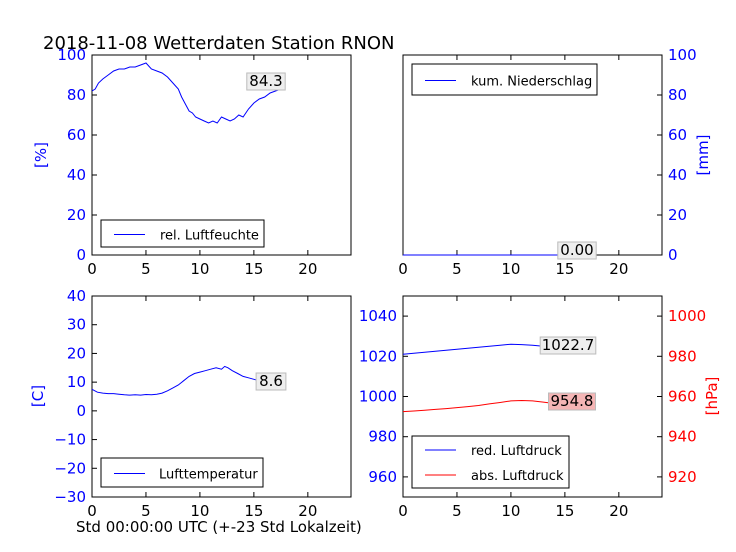 This screenshot has width=736, height=552. I want to click on y-tick-label: −10, so click(70, 440).